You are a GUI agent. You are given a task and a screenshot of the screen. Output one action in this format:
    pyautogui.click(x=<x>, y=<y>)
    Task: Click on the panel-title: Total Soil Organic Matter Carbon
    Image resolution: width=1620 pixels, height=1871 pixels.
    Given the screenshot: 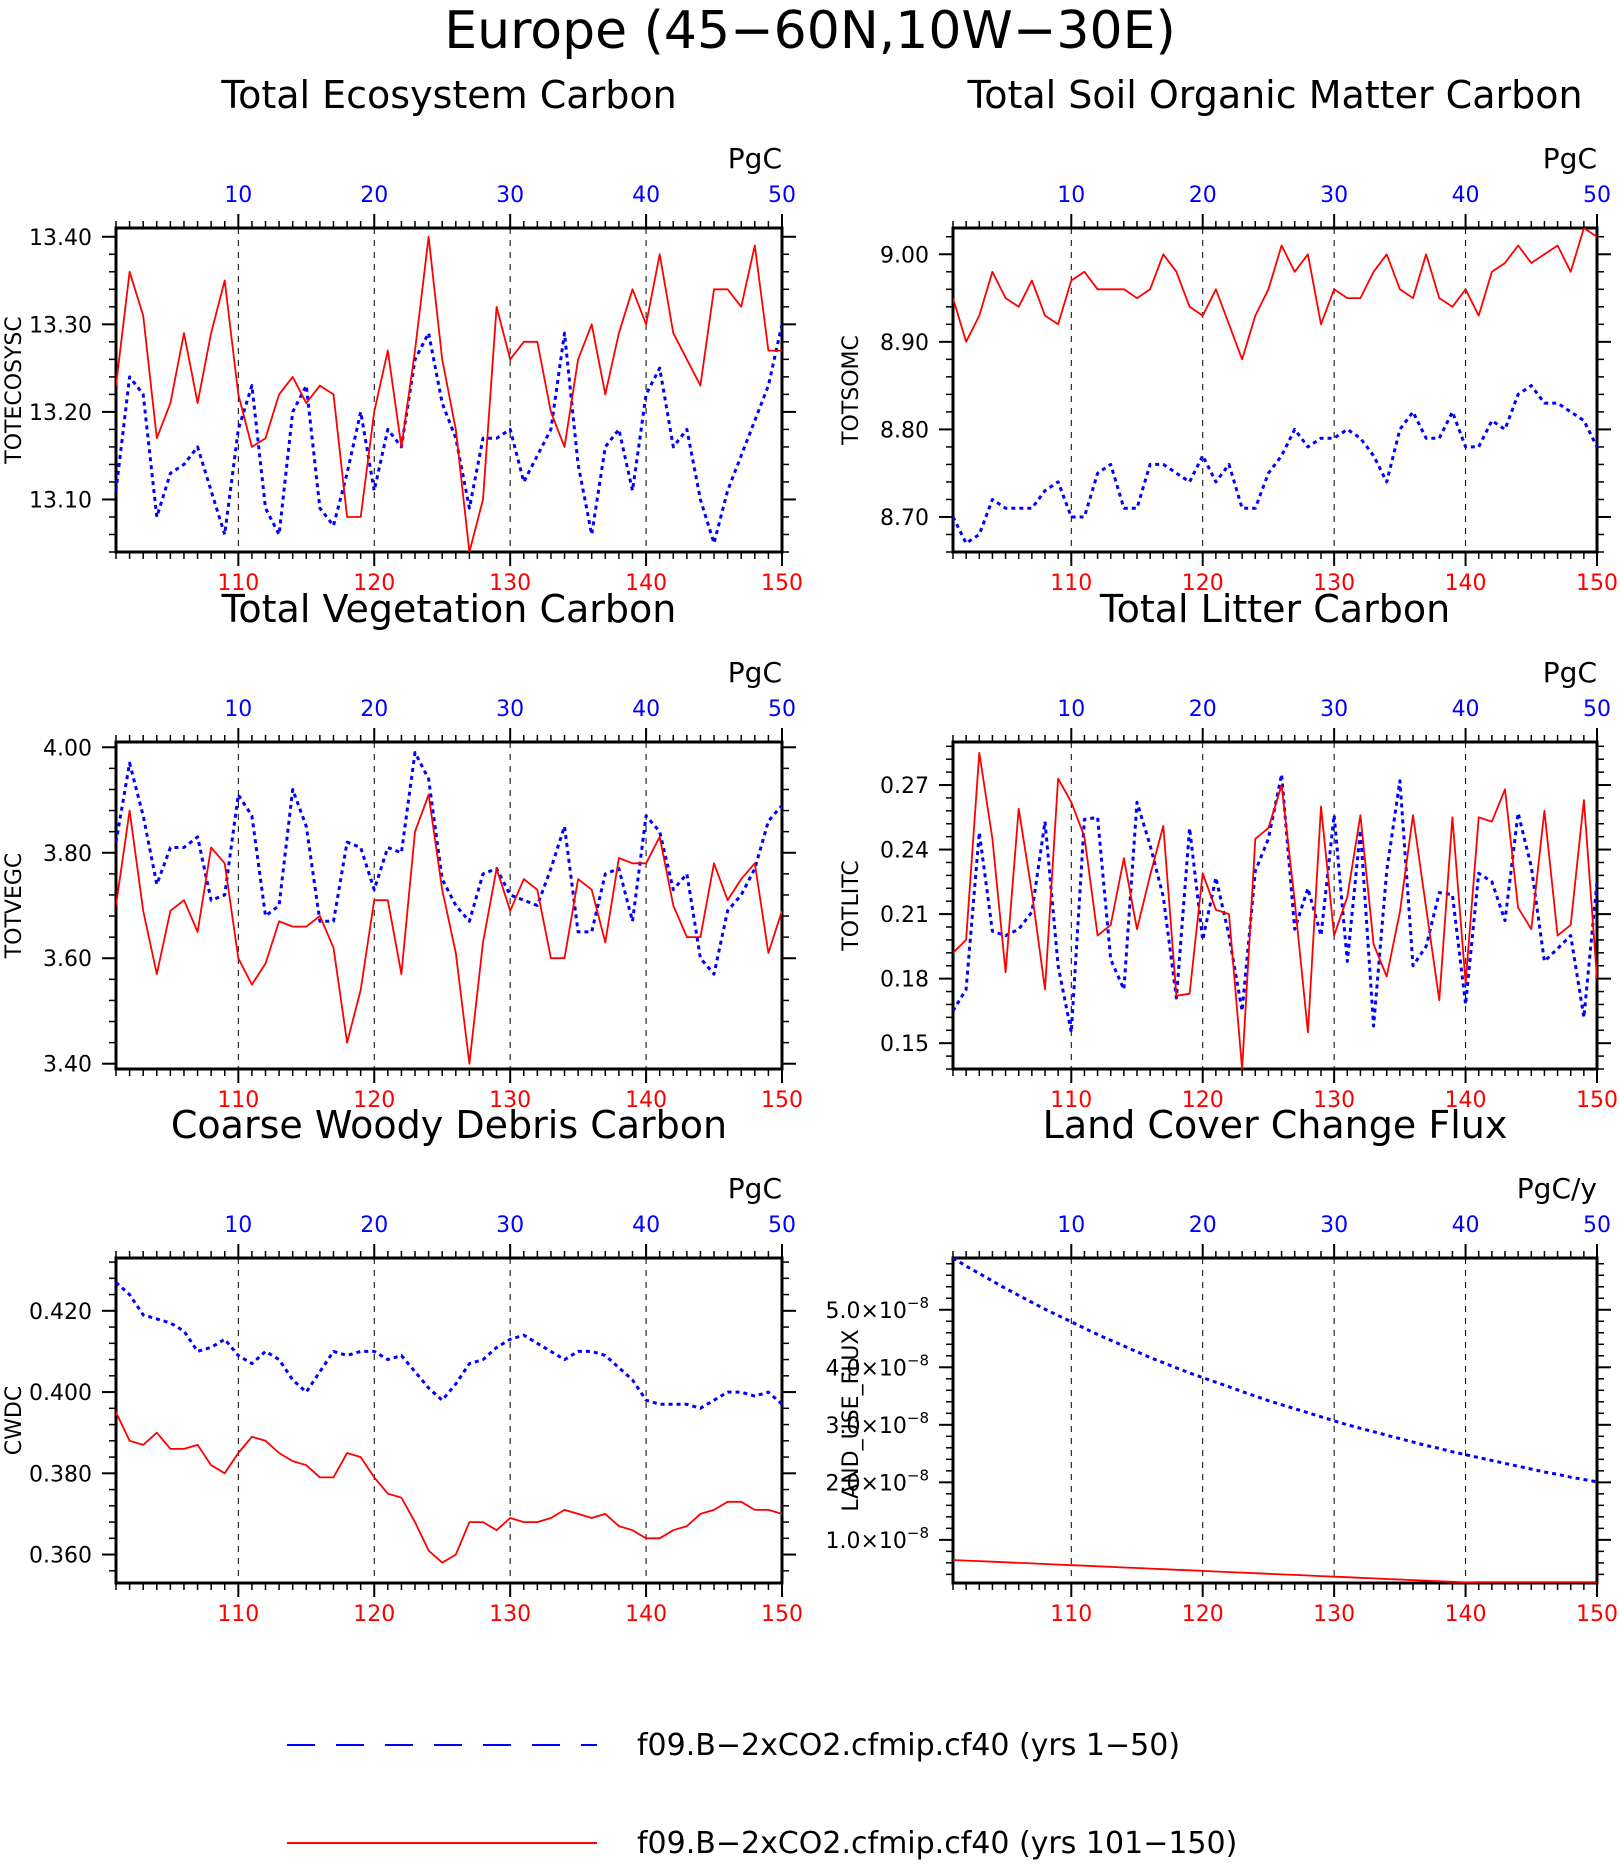 What is the action you would take?
    pyautogui.click(x=1274, y=95)
    